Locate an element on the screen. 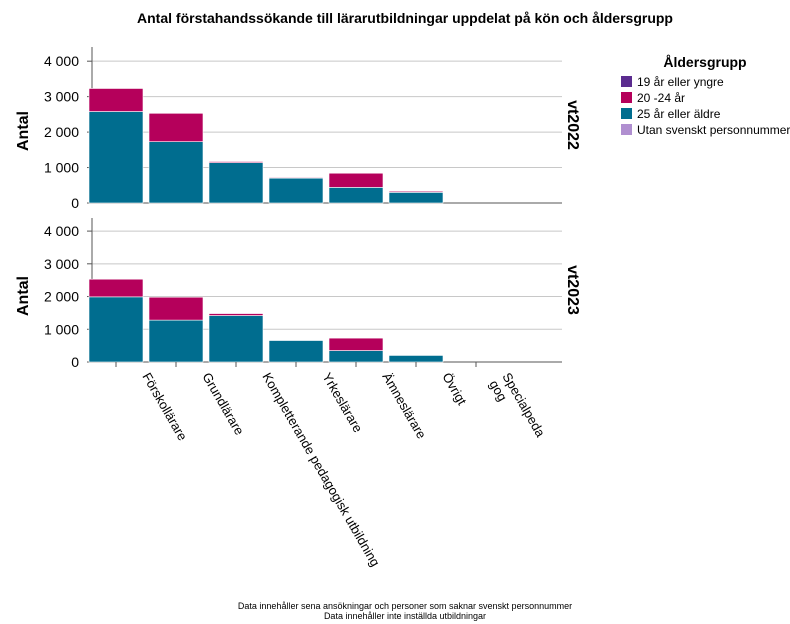  x-tick-label: Kompletterande pedagogisk utbildning is located at coordinates (321, 469).